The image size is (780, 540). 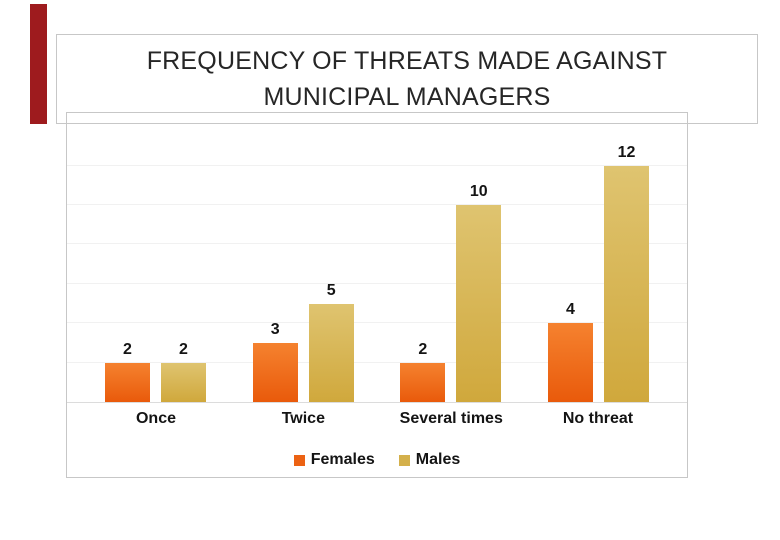 I want to click on bar-females-several-times, so click(x=423, y=382).